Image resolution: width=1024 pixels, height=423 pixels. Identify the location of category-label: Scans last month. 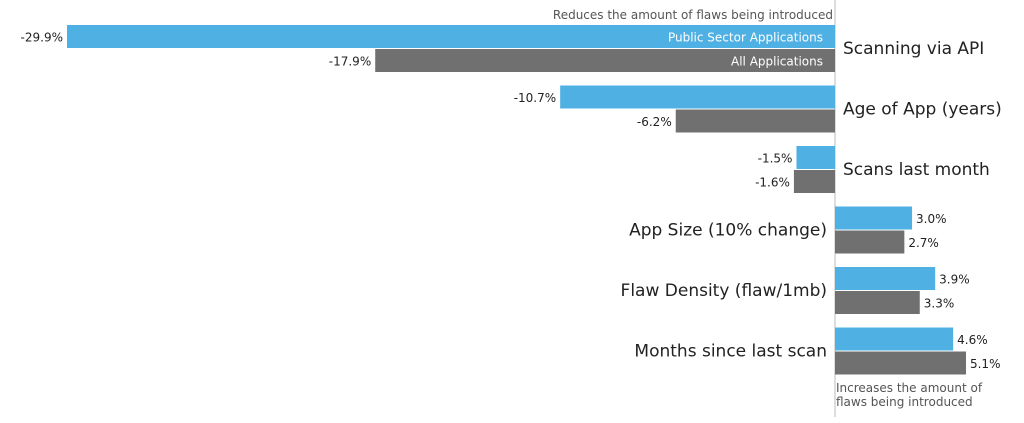
(916, 170).